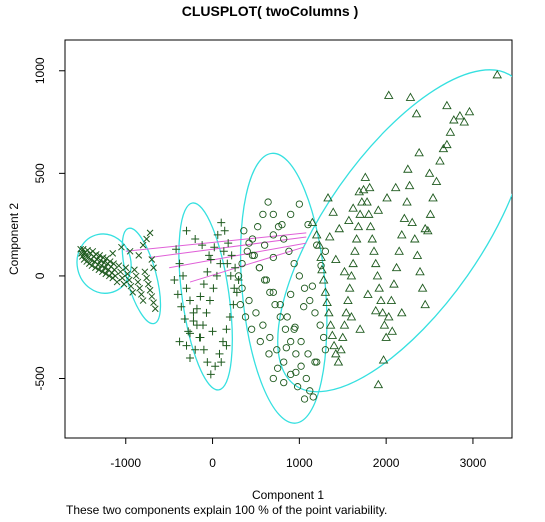 This screenshot has width=545, height=522. Describe the element at coordinates (299, 463) in the screenshot. I see `x-tick-label: 1000` at that location.